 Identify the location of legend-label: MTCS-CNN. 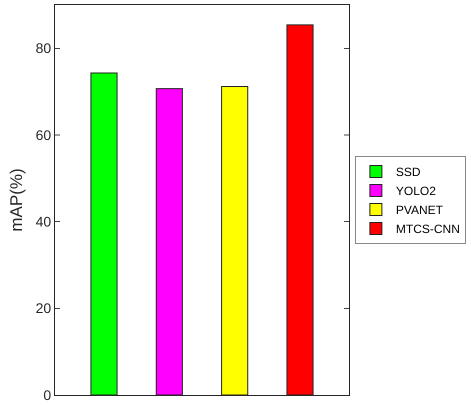
(428, 229).